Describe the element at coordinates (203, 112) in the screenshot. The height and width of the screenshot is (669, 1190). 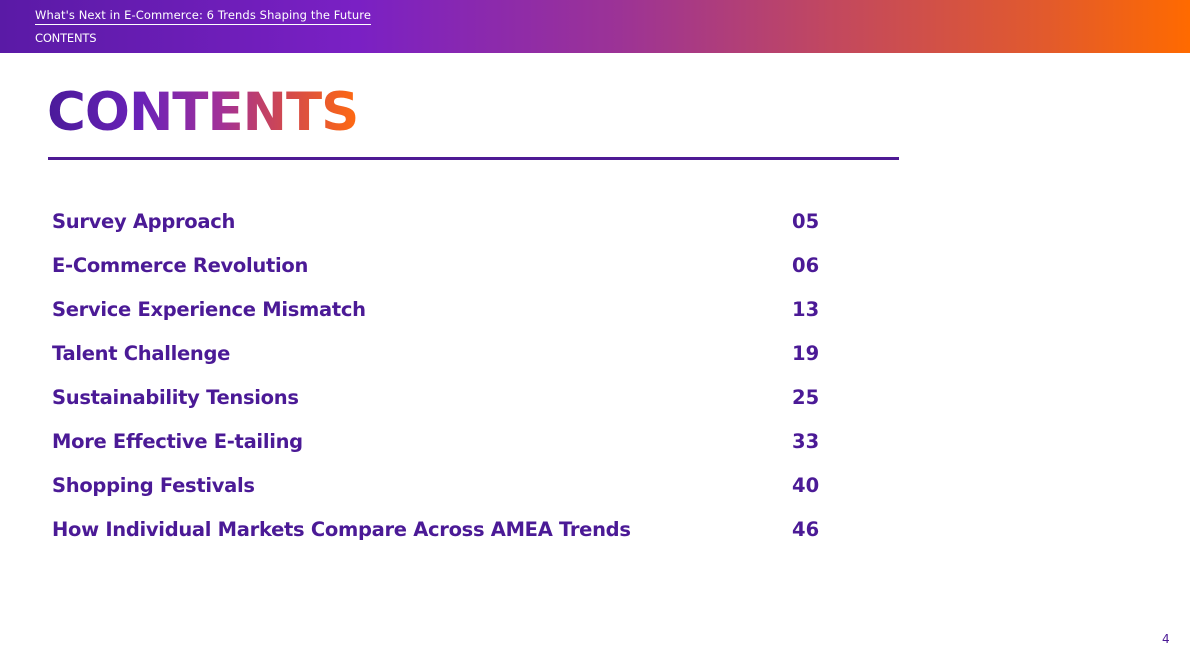
I see `page-title: CONTENTS` at that location.